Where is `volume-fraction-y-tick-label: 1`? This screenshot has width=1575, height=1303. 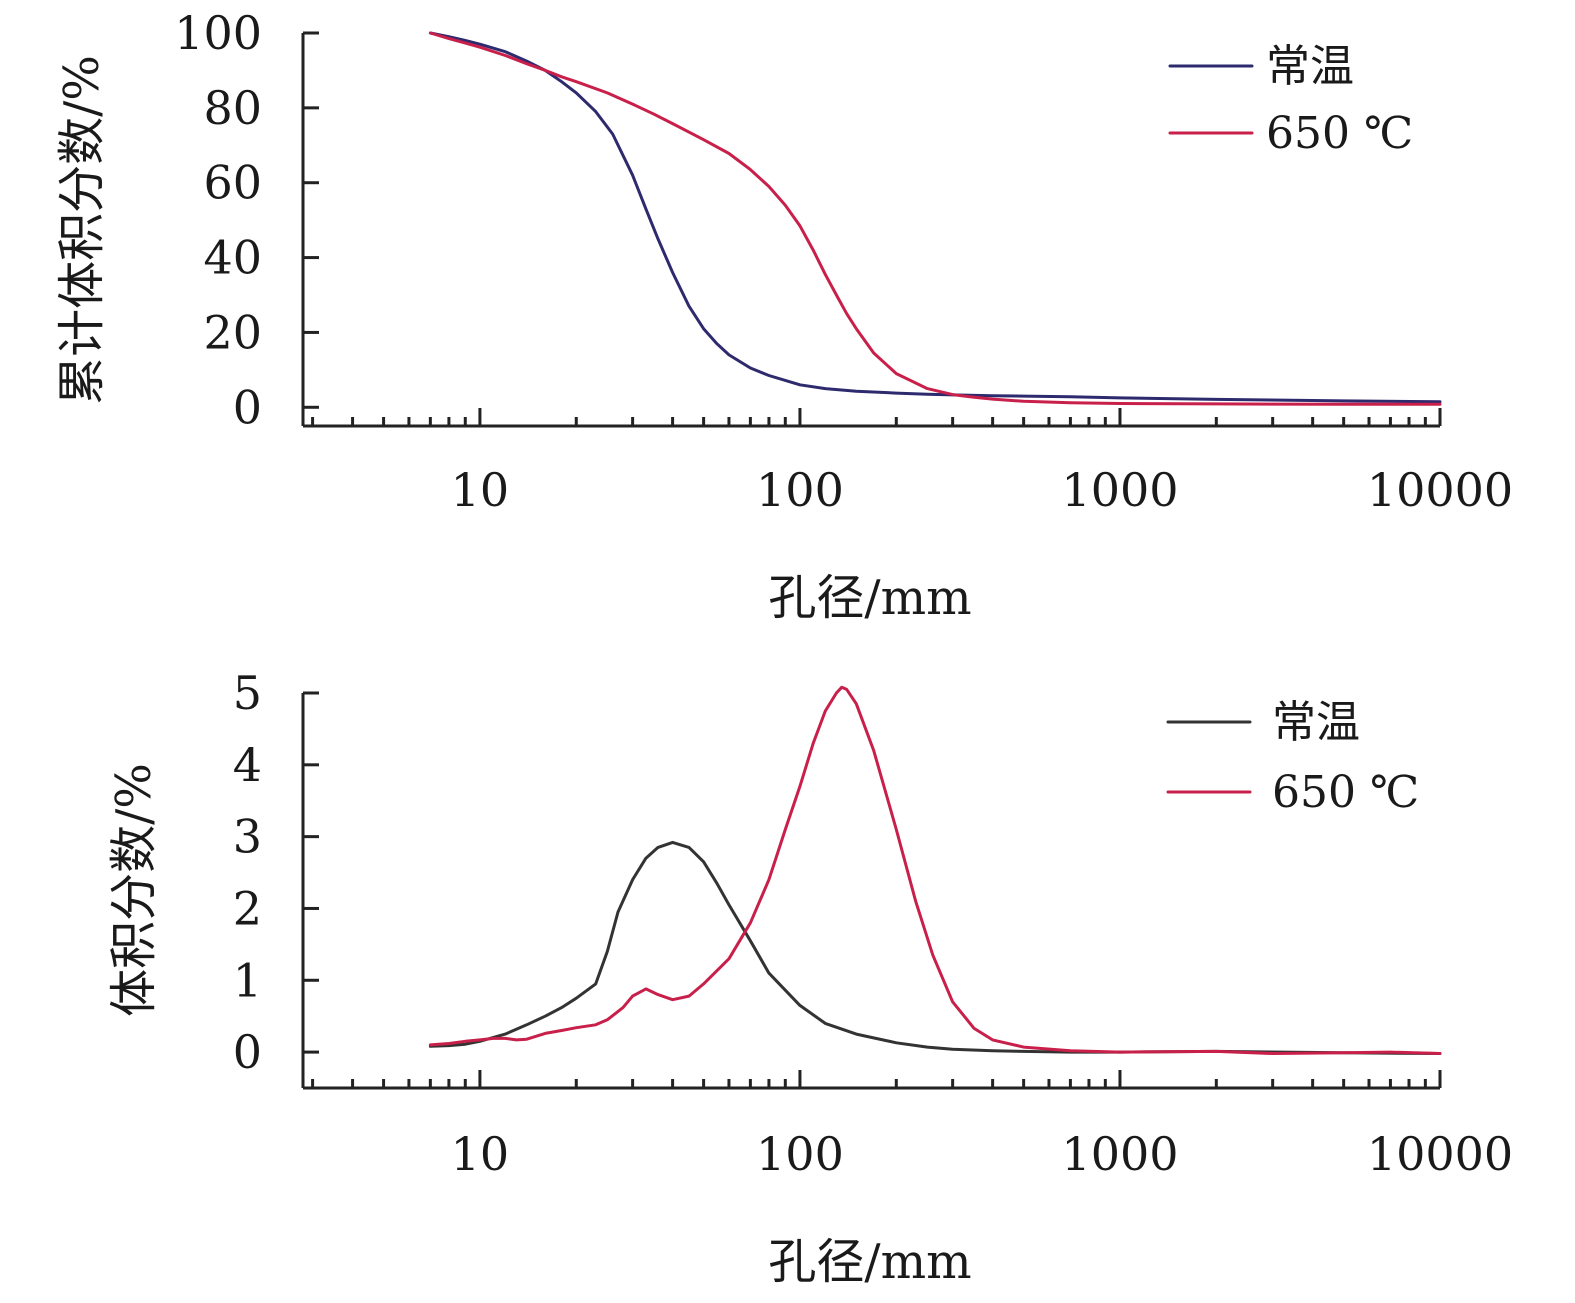
volume-fraction-y-tick-label: 1 is located at coordinates (247, 980).